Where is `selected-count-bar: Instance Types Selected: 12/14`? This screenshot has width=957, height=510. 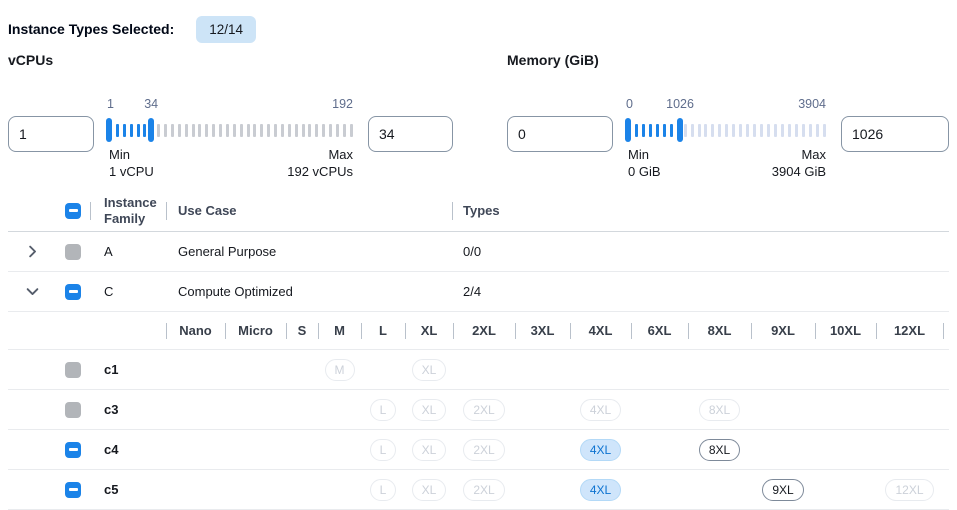 selected-count-bar: Instance Types Selected: 12/14 is located at coordinates (478, 23).